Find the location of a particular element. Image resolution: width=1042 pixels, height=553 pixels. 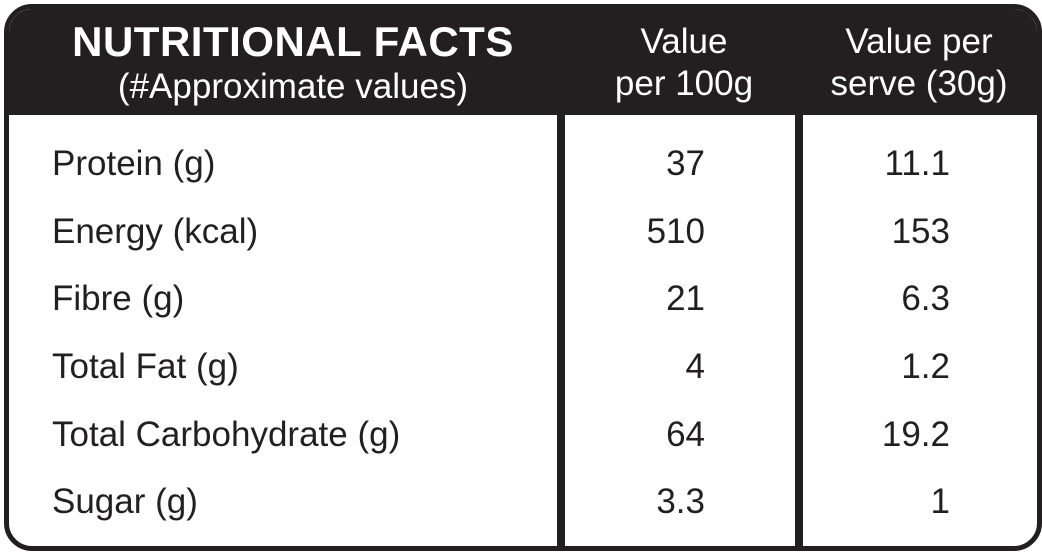

value-per-100g: 4 is located at coordinates (695, 366).